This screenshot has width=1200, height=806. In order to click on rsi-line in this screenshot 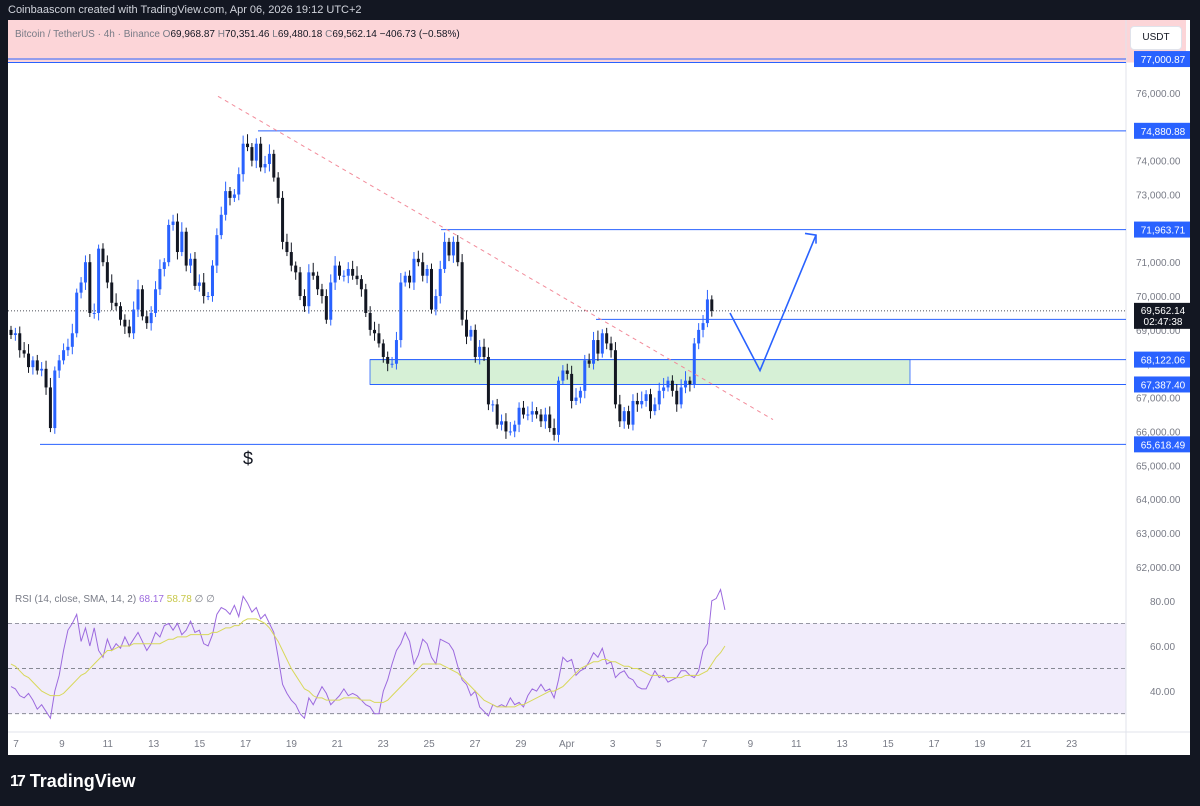, I will do `click(368, 653)`.